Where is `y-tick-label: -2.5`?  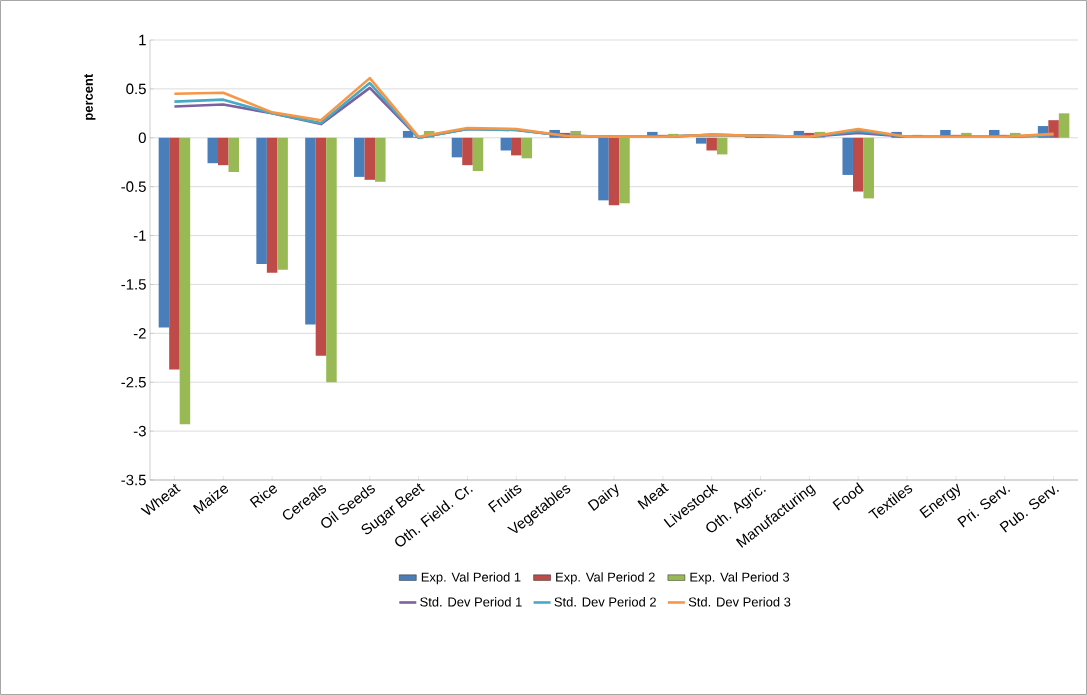 y-tick-label: -2.5 is located at coordinates (133, 382).